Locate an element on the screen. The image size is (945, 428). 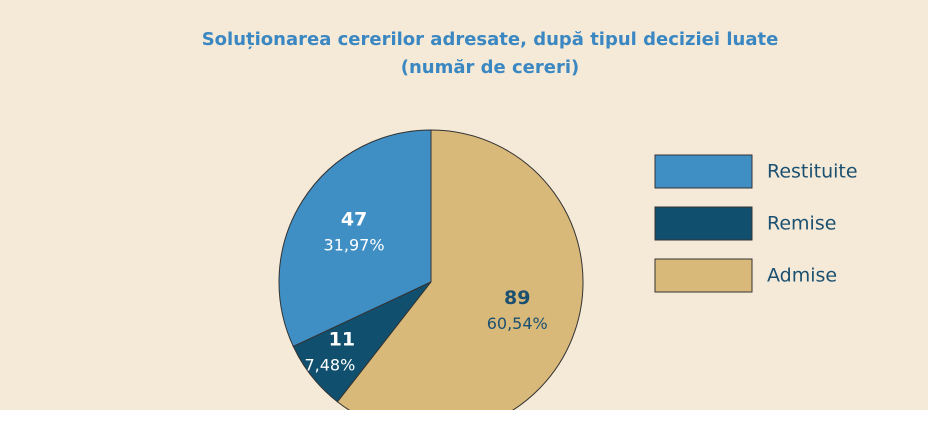
value-label: 47 is located at coordinates (354, 220).